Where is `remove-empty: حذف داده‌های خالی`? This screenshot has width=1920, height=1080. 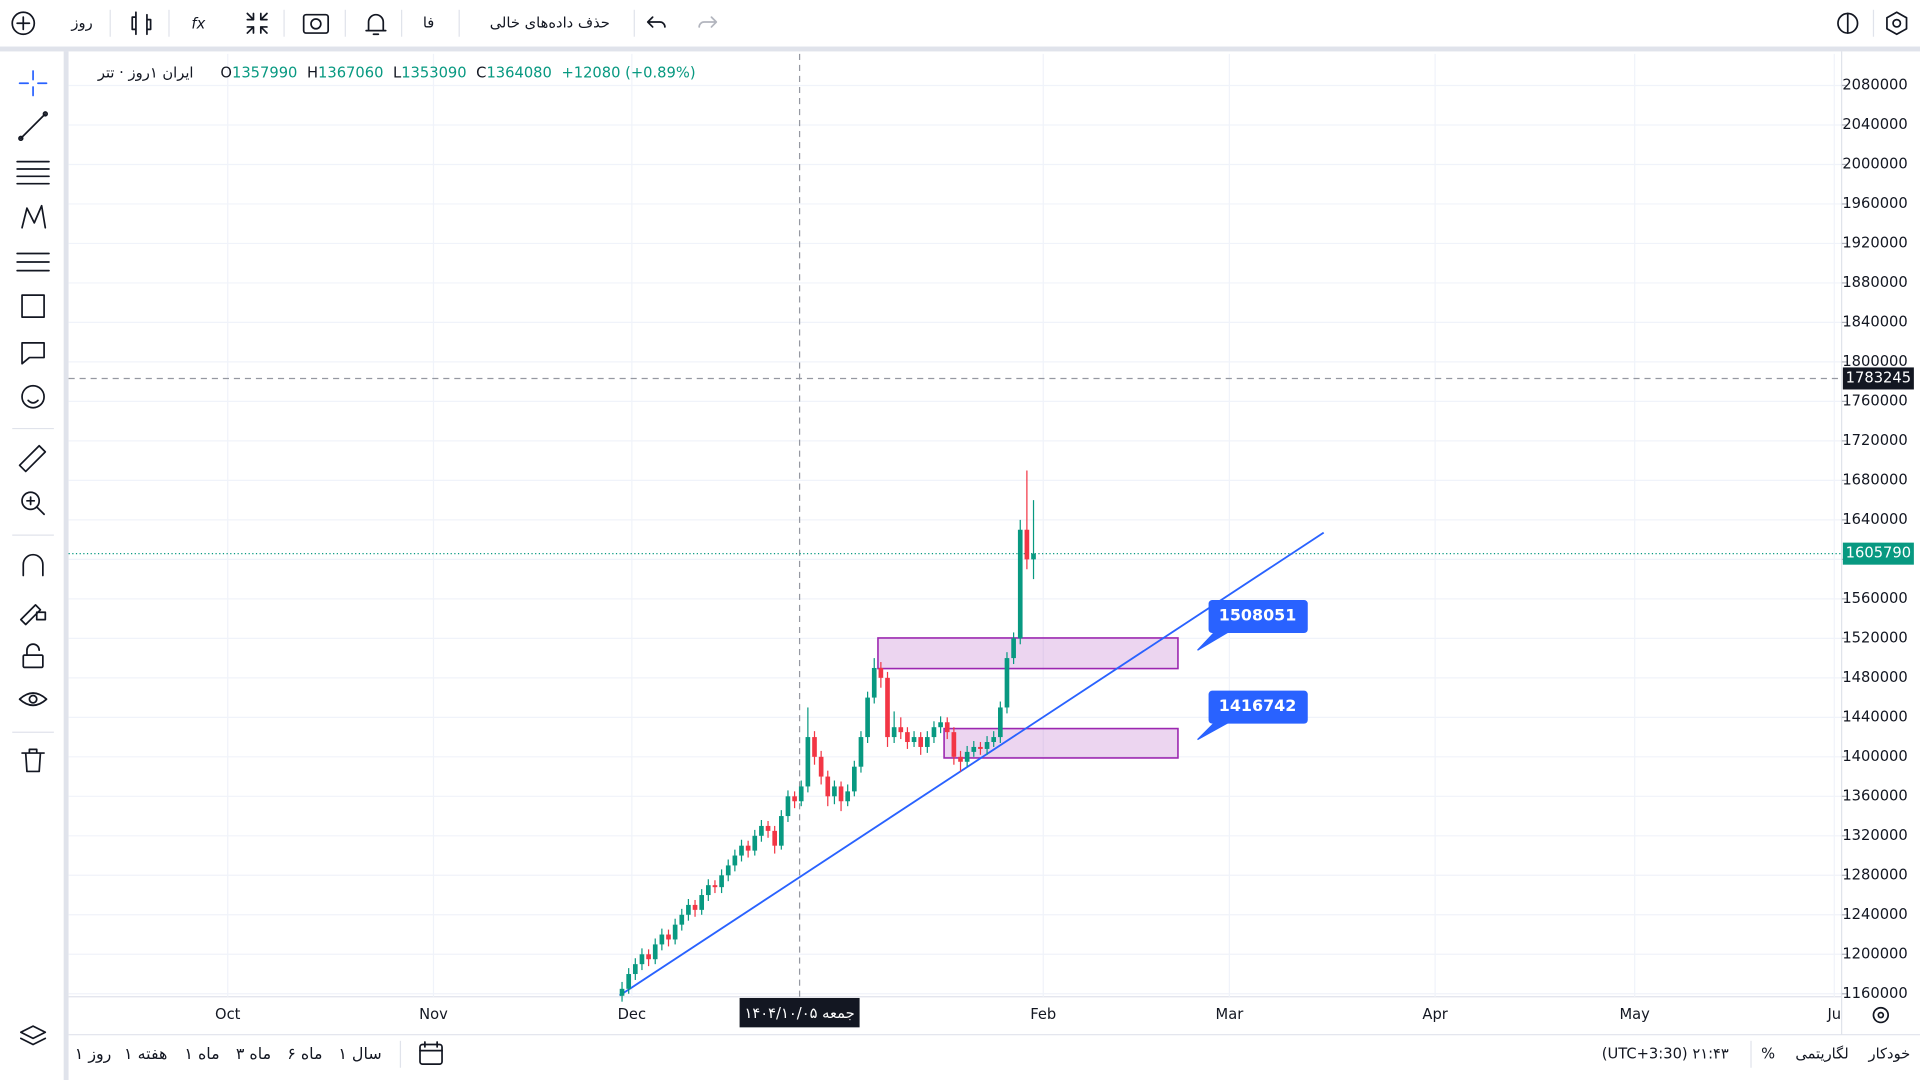 remove-empty: حذف داده‌های خالی is located at coordinates (550, 22).